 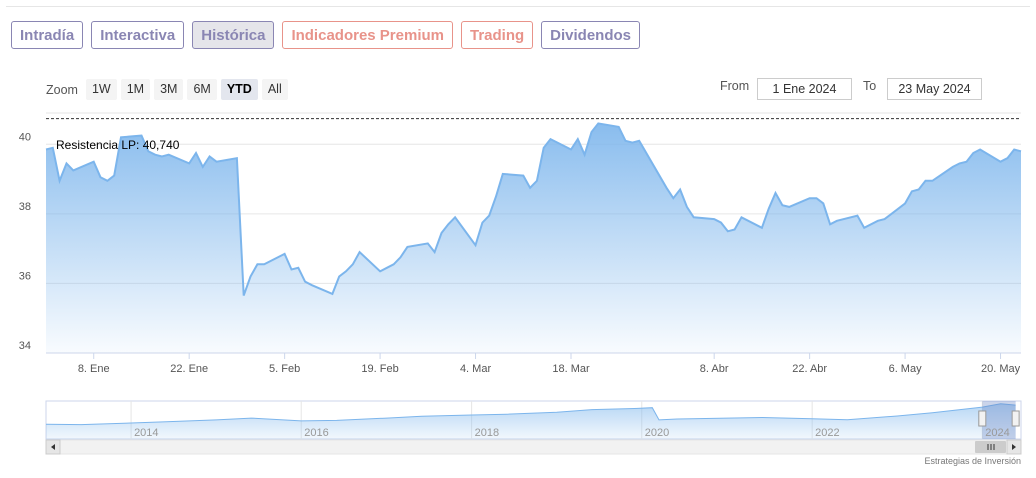 I want to click on x-tick-label: 8. Abr, so click(x=714, y=369).